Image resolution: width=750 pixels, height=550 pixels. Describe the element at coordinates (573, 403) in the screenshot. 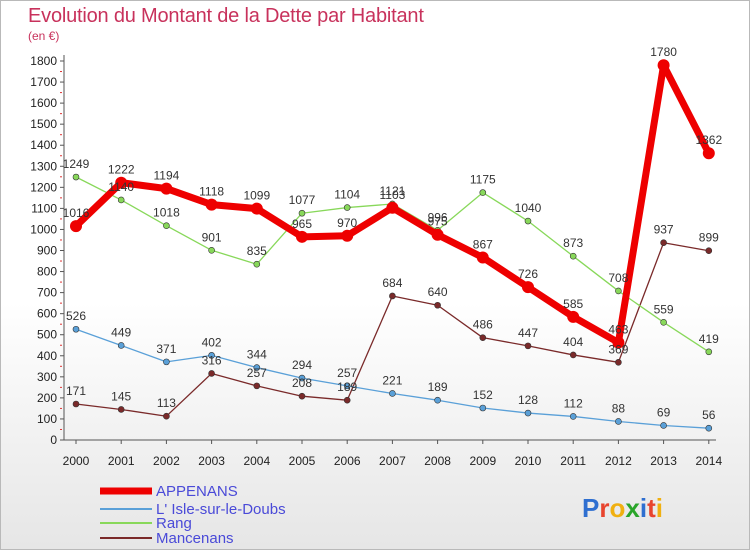

I see `data-label-l-isle-sur-le-doubs: 112` at that location.